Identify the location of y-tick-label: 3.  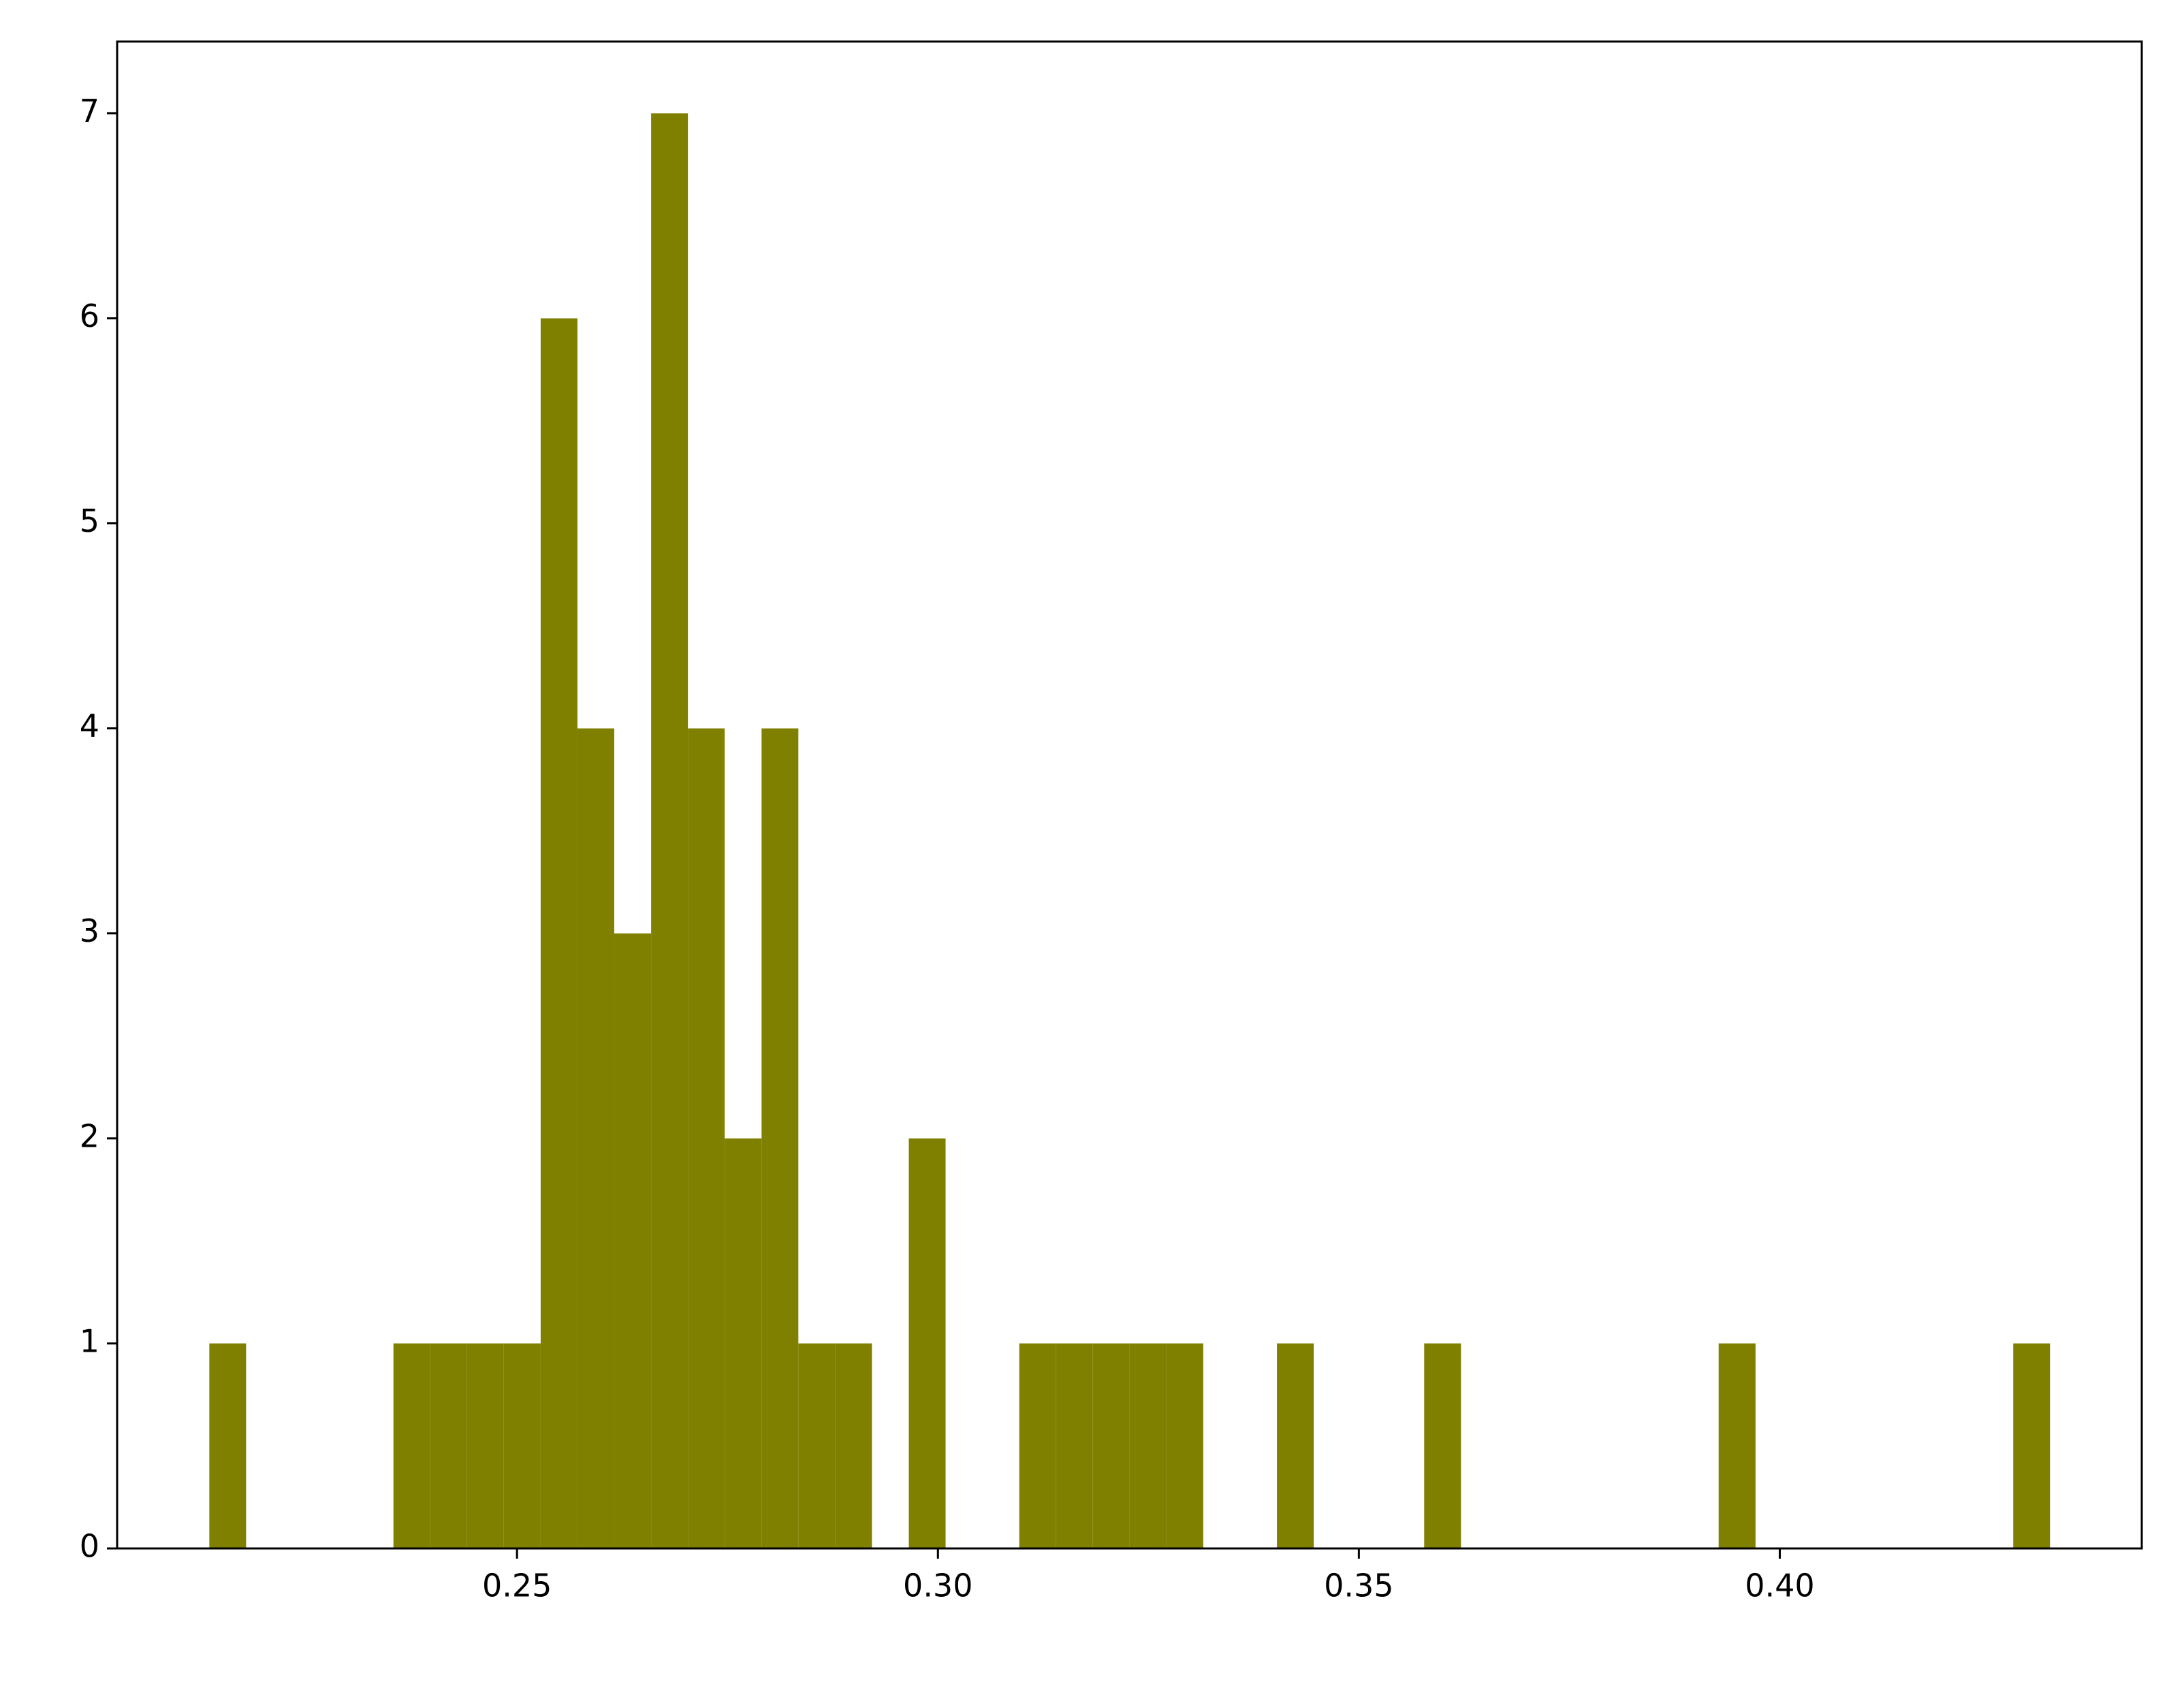
(89, 930).